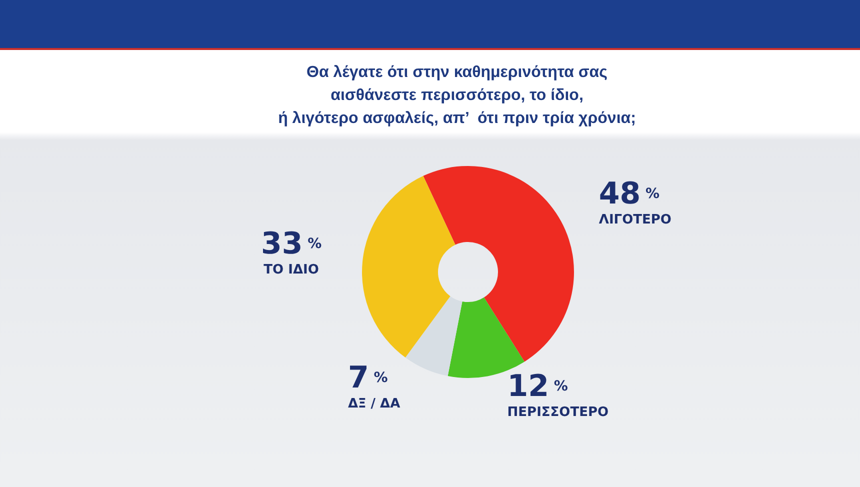  What do you see at coordinates (291, 244) in the screenshot?
I see `data-label: 33 %` at bounding box center [291, 244].